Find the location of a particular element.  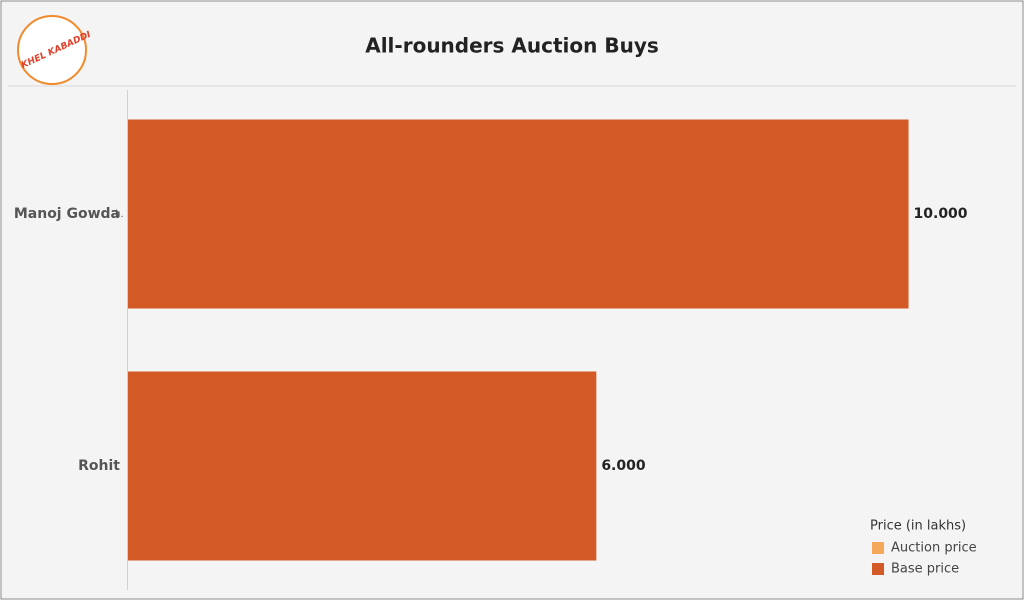

chart-title: All-rounders Auction Buys is located at coordinates (512, 46).